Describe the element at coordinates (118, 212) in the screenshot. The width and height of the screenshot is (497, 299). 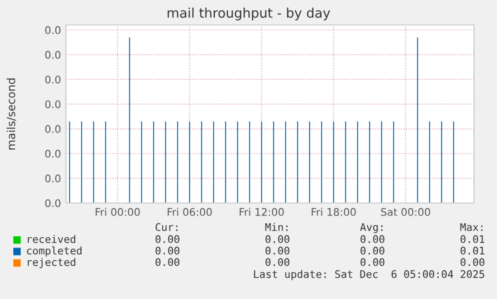
I see `x-tick-label: Fri 00:00` at that location.